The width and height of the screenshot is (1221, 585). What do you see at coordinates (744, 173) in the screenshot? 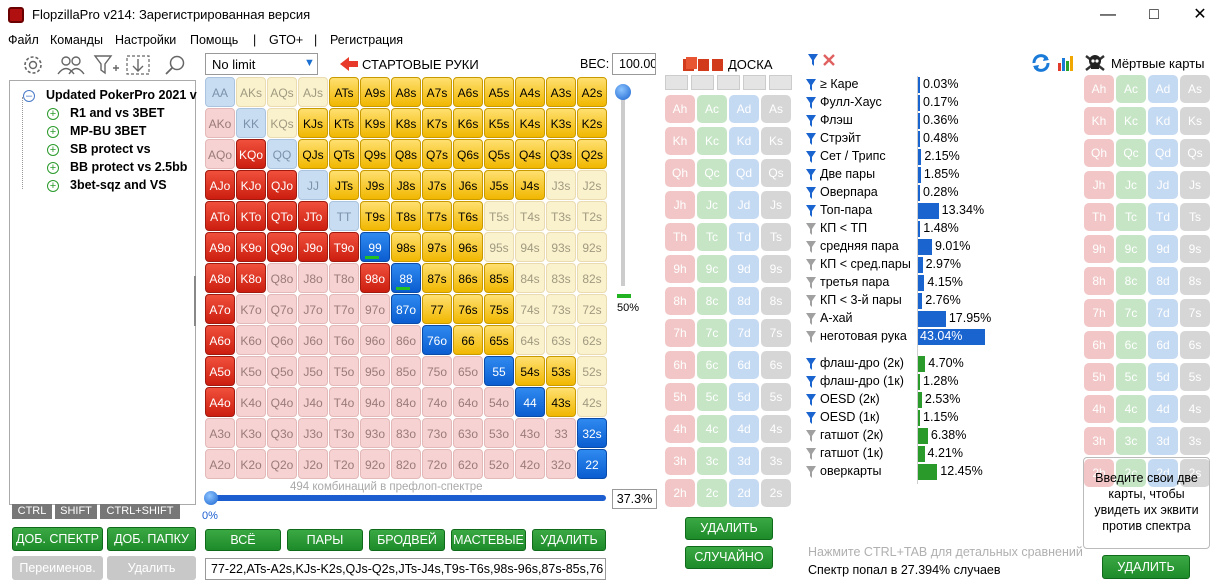
I see `board-card-Qd: Qd` at bounding box center [744, 173].